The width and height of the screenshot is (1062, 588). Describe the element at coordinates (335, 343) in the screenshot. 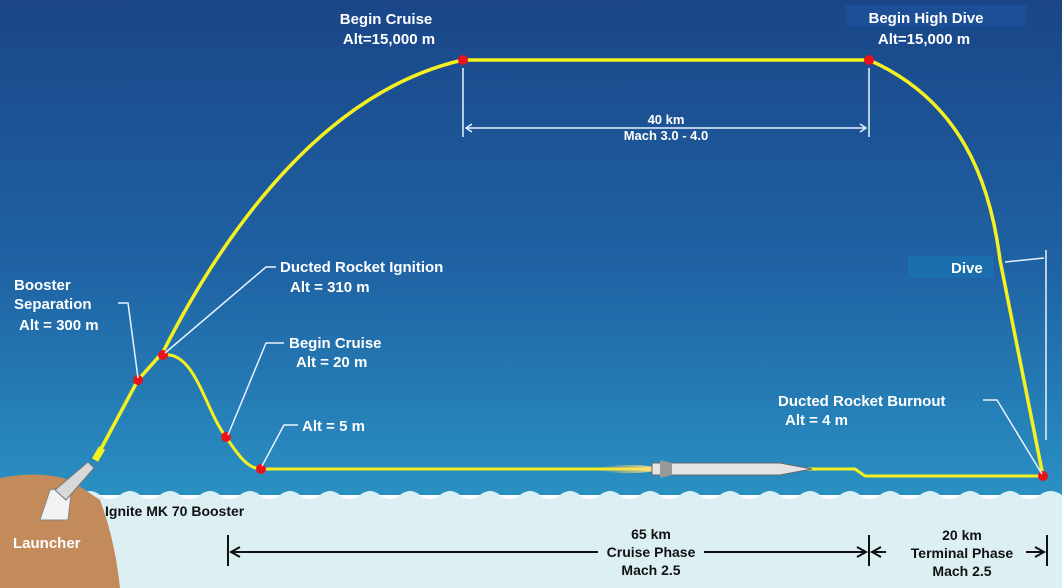

I see `label-begin-cruise-low: Begin Cruise` at that location.